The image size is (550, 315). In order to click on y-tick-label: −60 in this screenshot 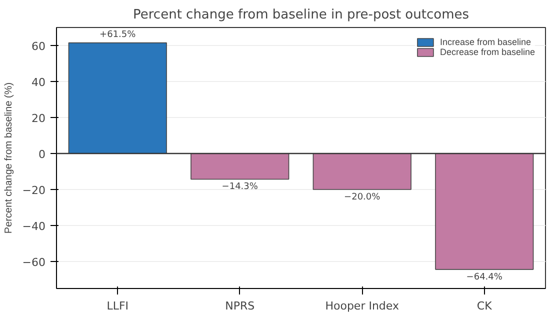, I will do `click(34, 262)`.